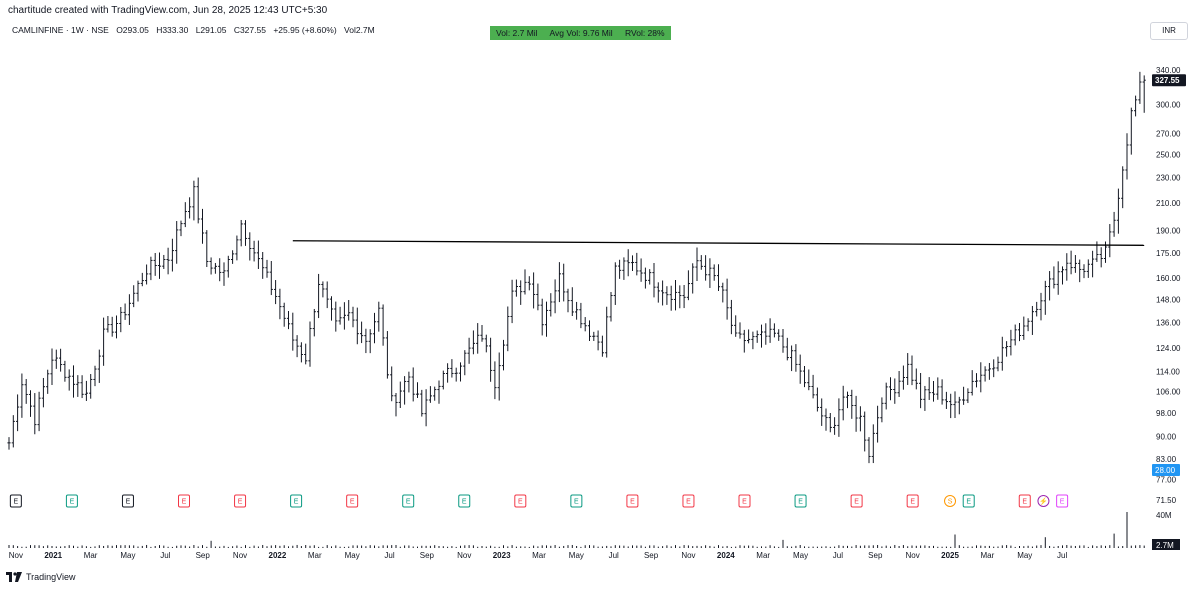 This screenshot has height=589, width=1200. Describe the element at coordinates (726, 555) in the screenshot. I see `x-tick-label: 2024` at that location.